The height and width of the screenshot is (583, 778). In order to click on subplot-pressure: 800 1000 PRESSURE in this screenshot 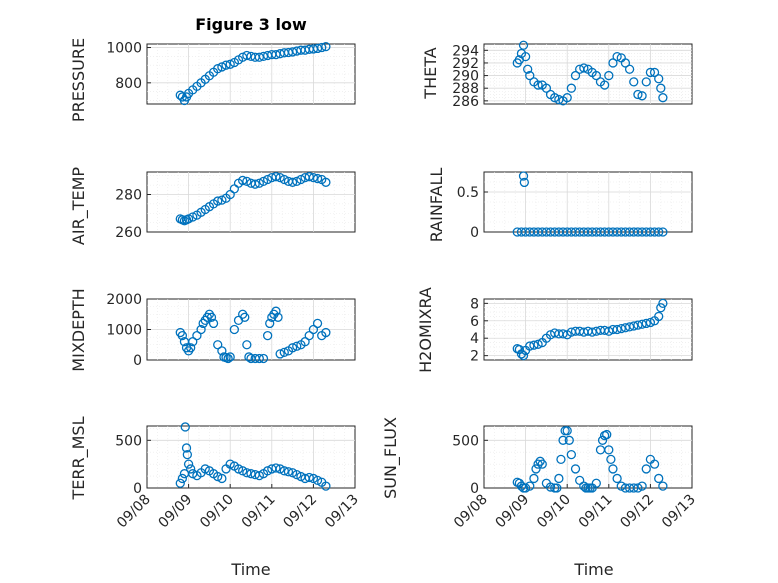, I will do `click(212, 80)`.